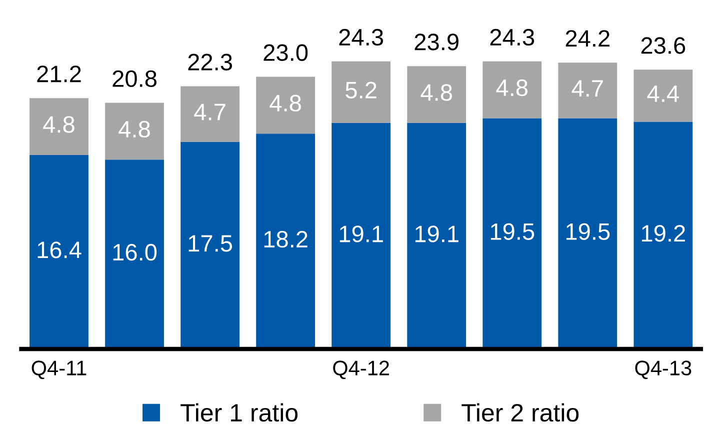 The image size is (708, 439). Describe the element at coordinates (663, 45) in the screenshot. I see `total-label: 23.6` at that location.